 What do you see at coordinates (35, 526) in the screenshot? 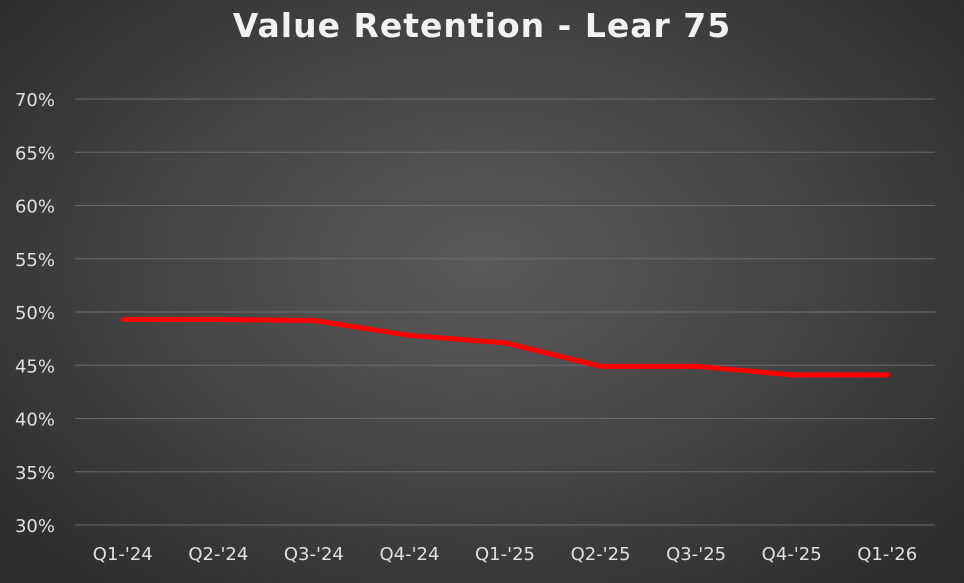
I see `y-tick-label: 30%` at bounding box center [35, 526].